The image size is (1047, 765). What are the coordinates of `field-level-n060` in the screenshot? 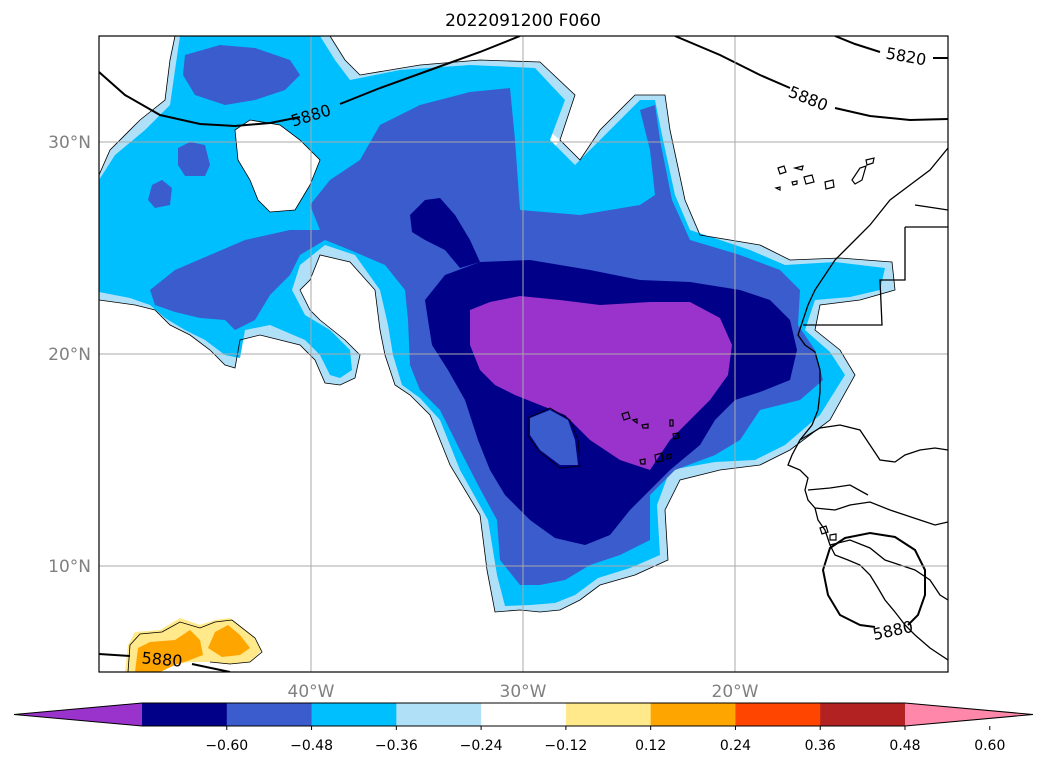 It's located at (601, 383).